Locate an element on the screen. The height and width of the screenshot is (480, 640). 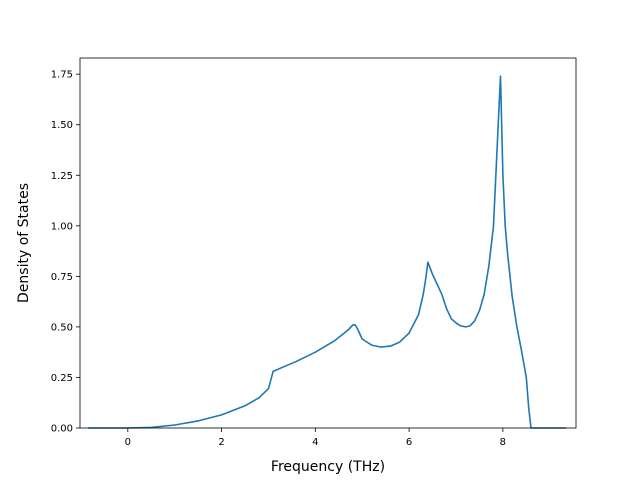
x-tick-label: 8 is located at coordinates (503, 442).